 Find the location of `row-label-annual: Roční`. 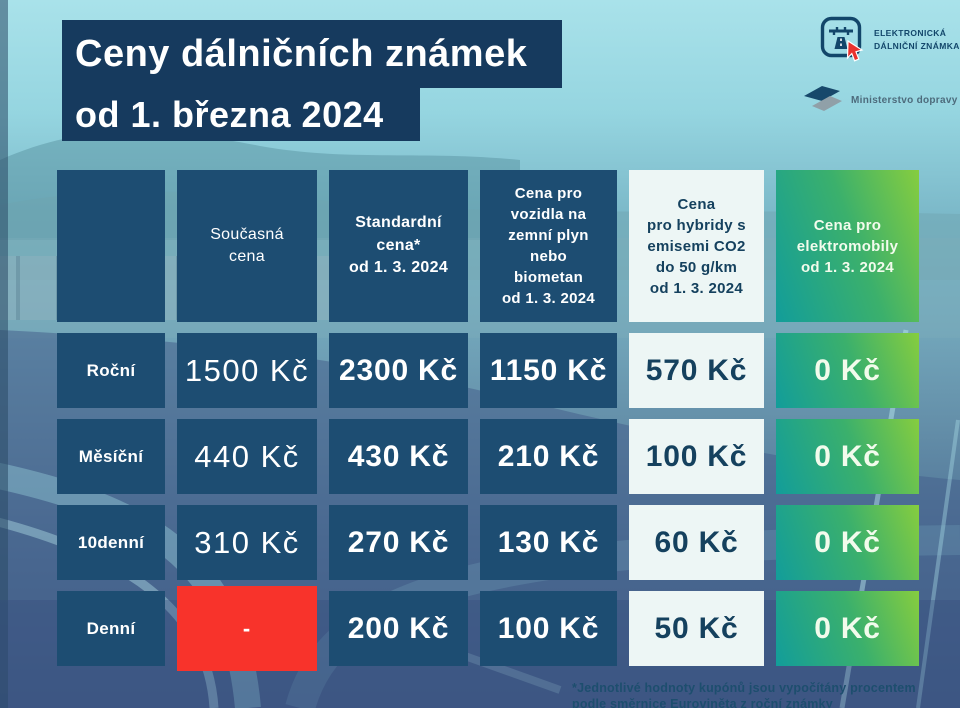

row-label-annual: Roční is located at coordinates (111, 370).